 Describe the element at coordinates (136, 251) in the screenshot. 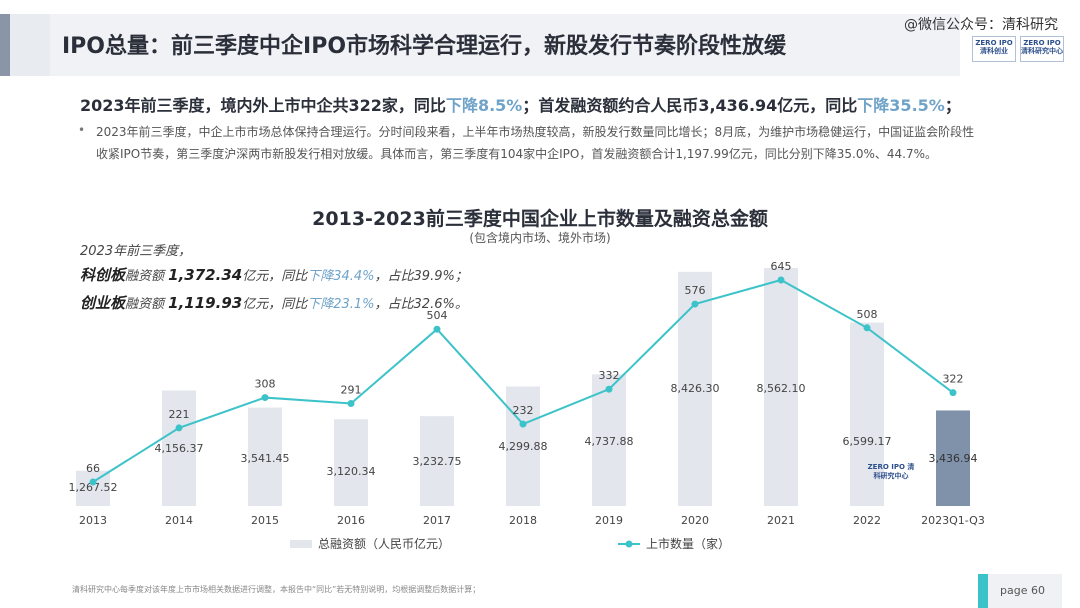

I see `note-line-1: 2023年前三季度，` at that location.